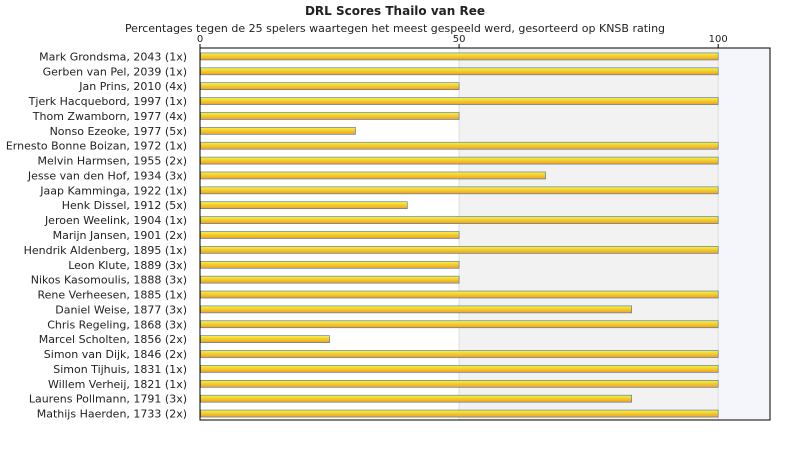 This screenshot has height=450, width=790. Describe the element at coordinates (200, 39) in the screenshot. I see `tick-label: 0` at that location.